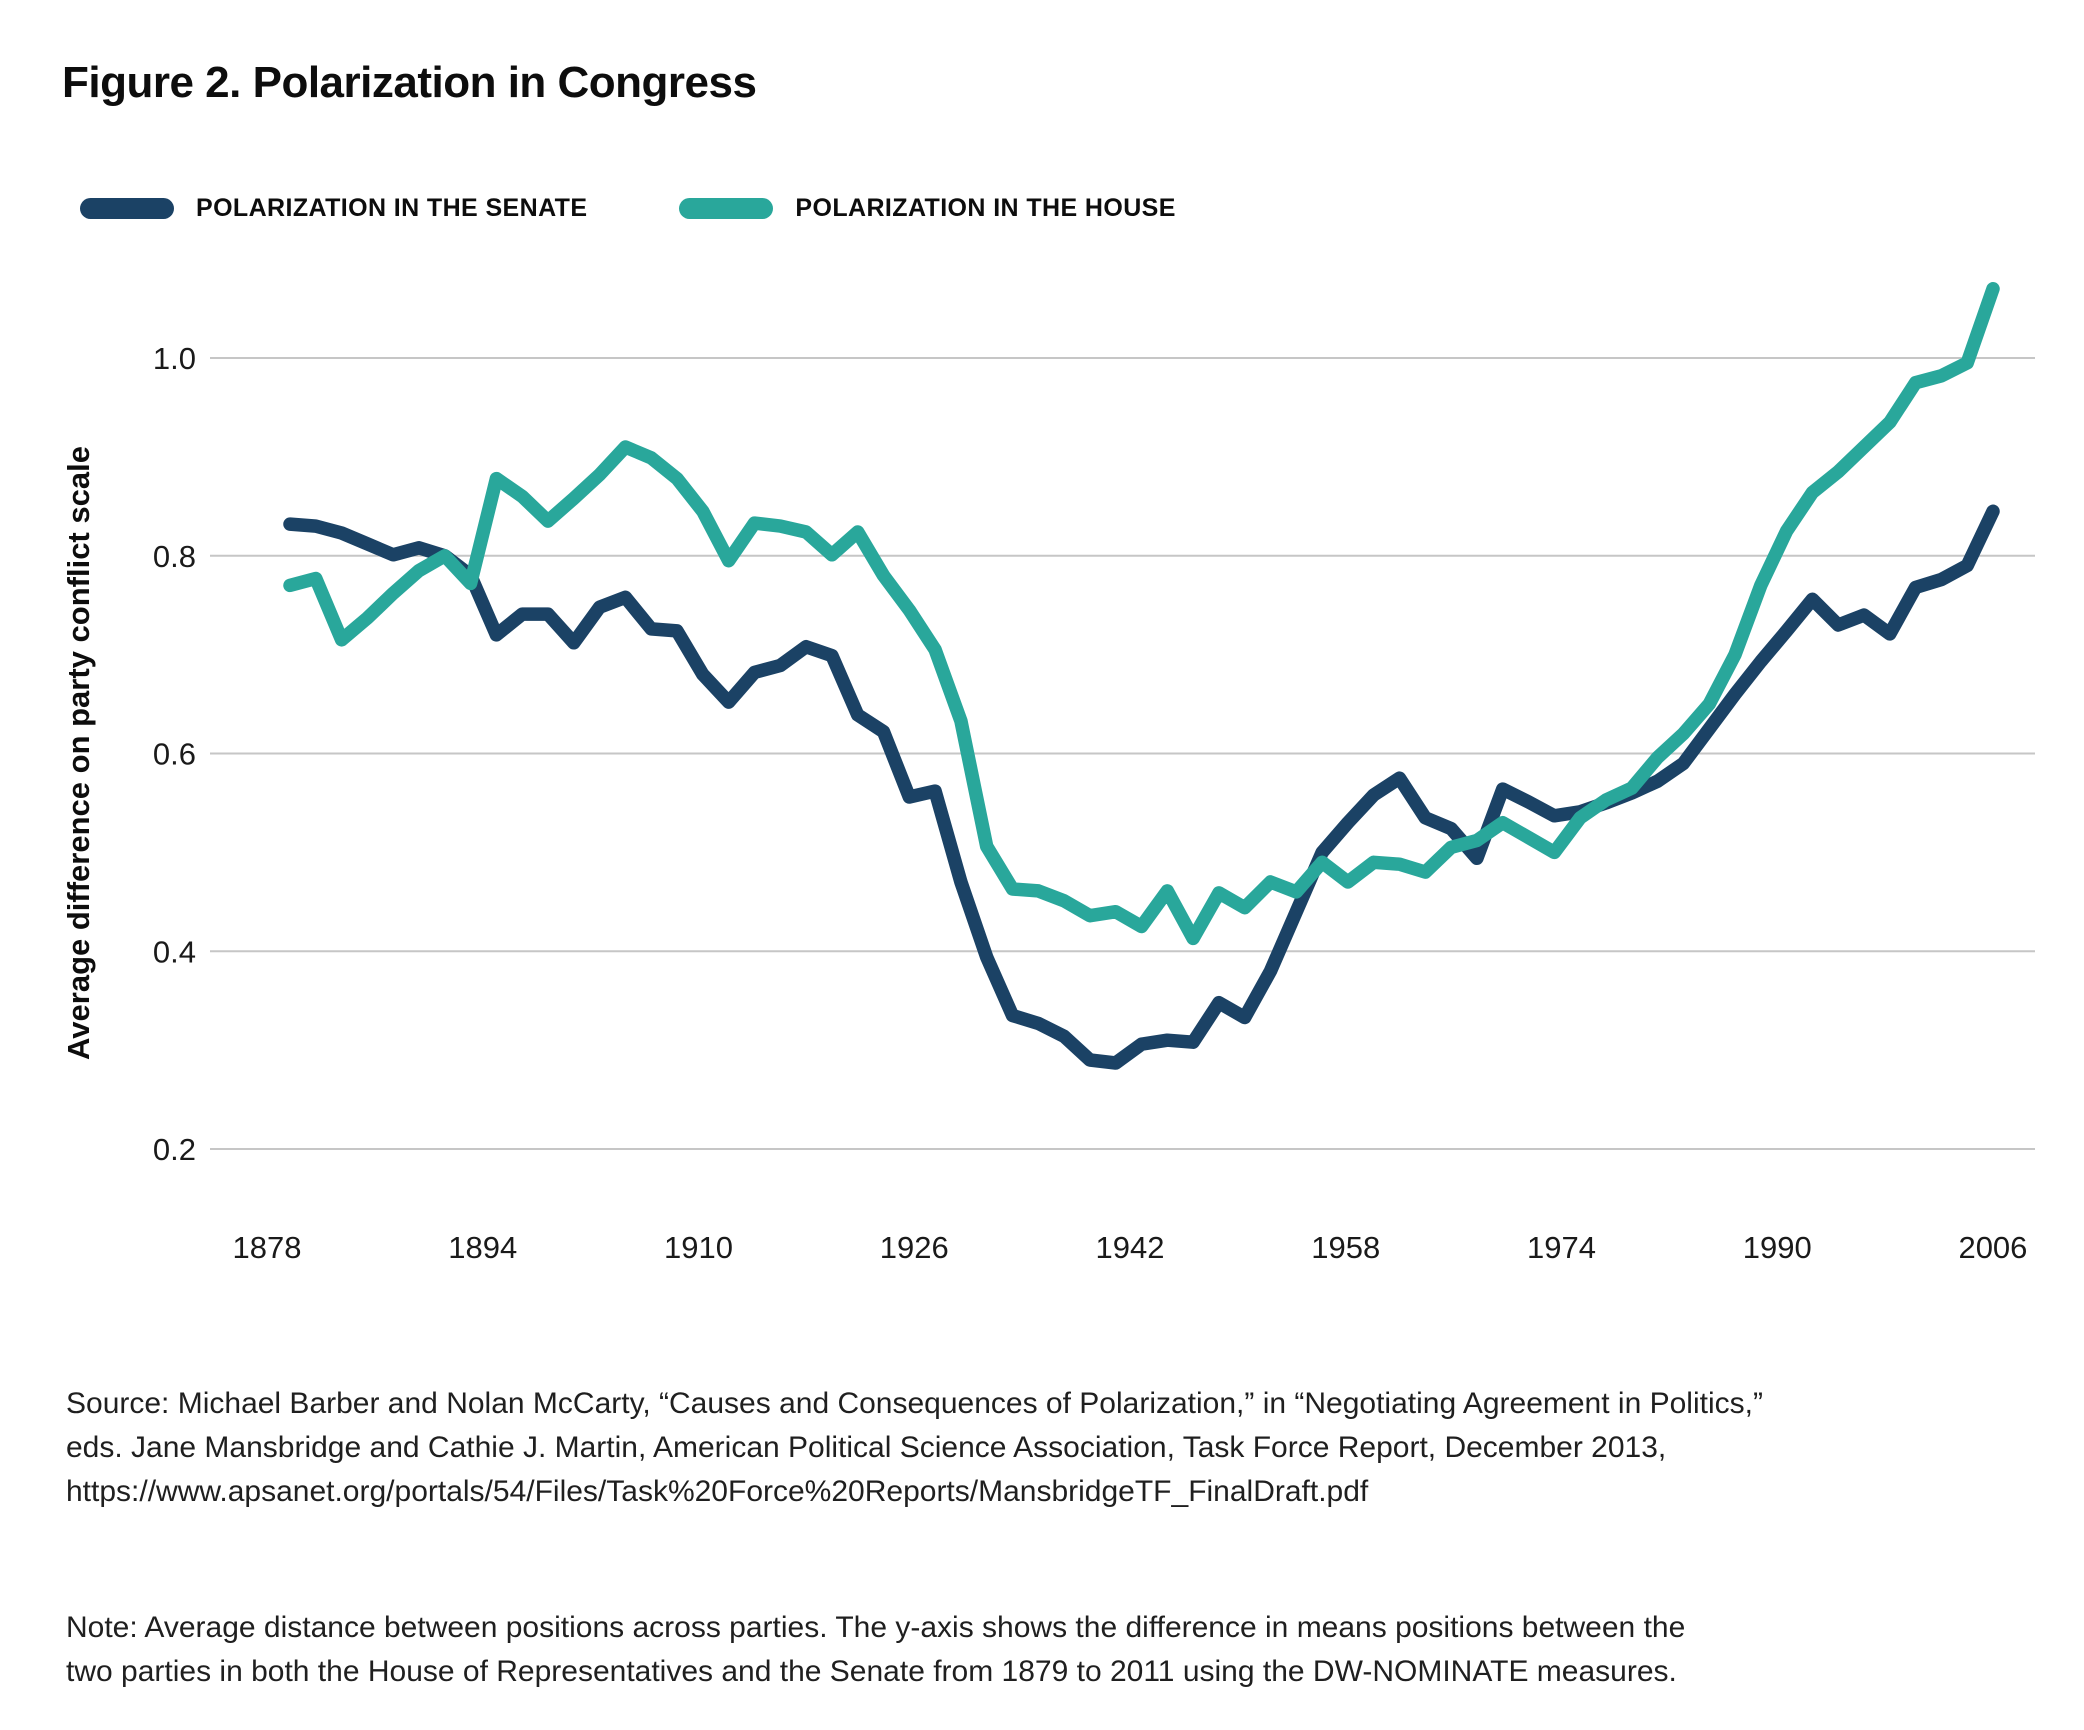  What do you see at coordinates (985, 208) in the screenshot?
I see `legend-label-house: POLARIZATION IN THE HOUSE` at bounding box center [985, 208].